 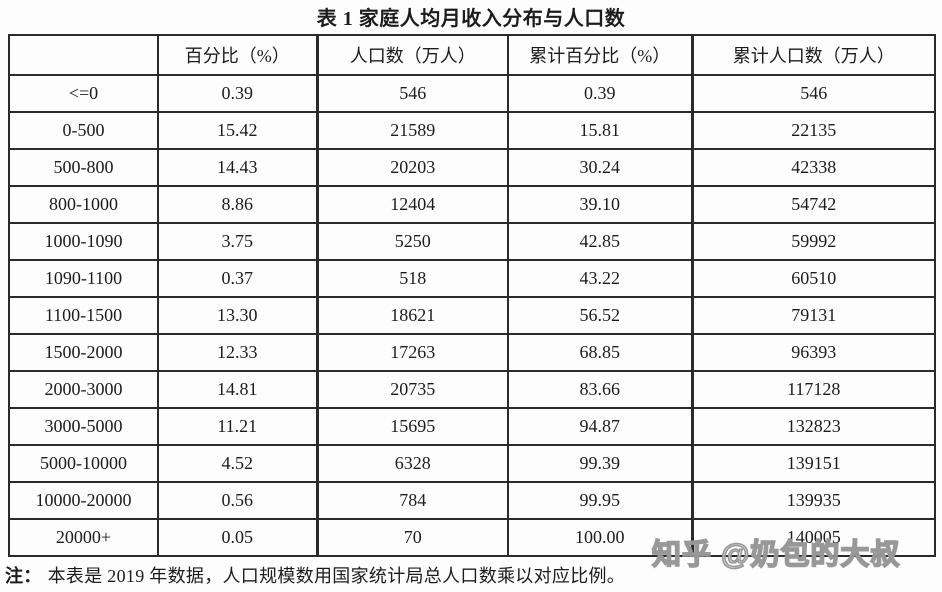 I want to click on footnote-label: 注：, so click(x=23, y=576).